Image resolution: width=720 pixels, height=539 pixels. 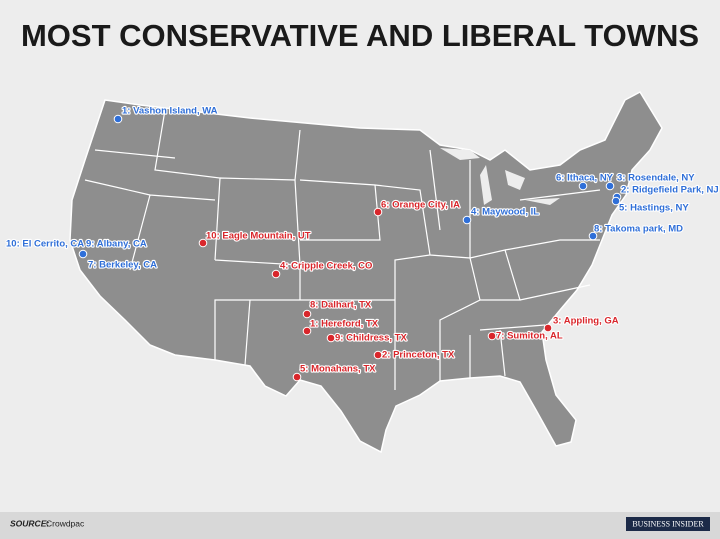 What do you see at coordinates (654, 208) in the screenshot?
I see `town-label: 5: Hastings, NY` at bounding box center [654, 208].